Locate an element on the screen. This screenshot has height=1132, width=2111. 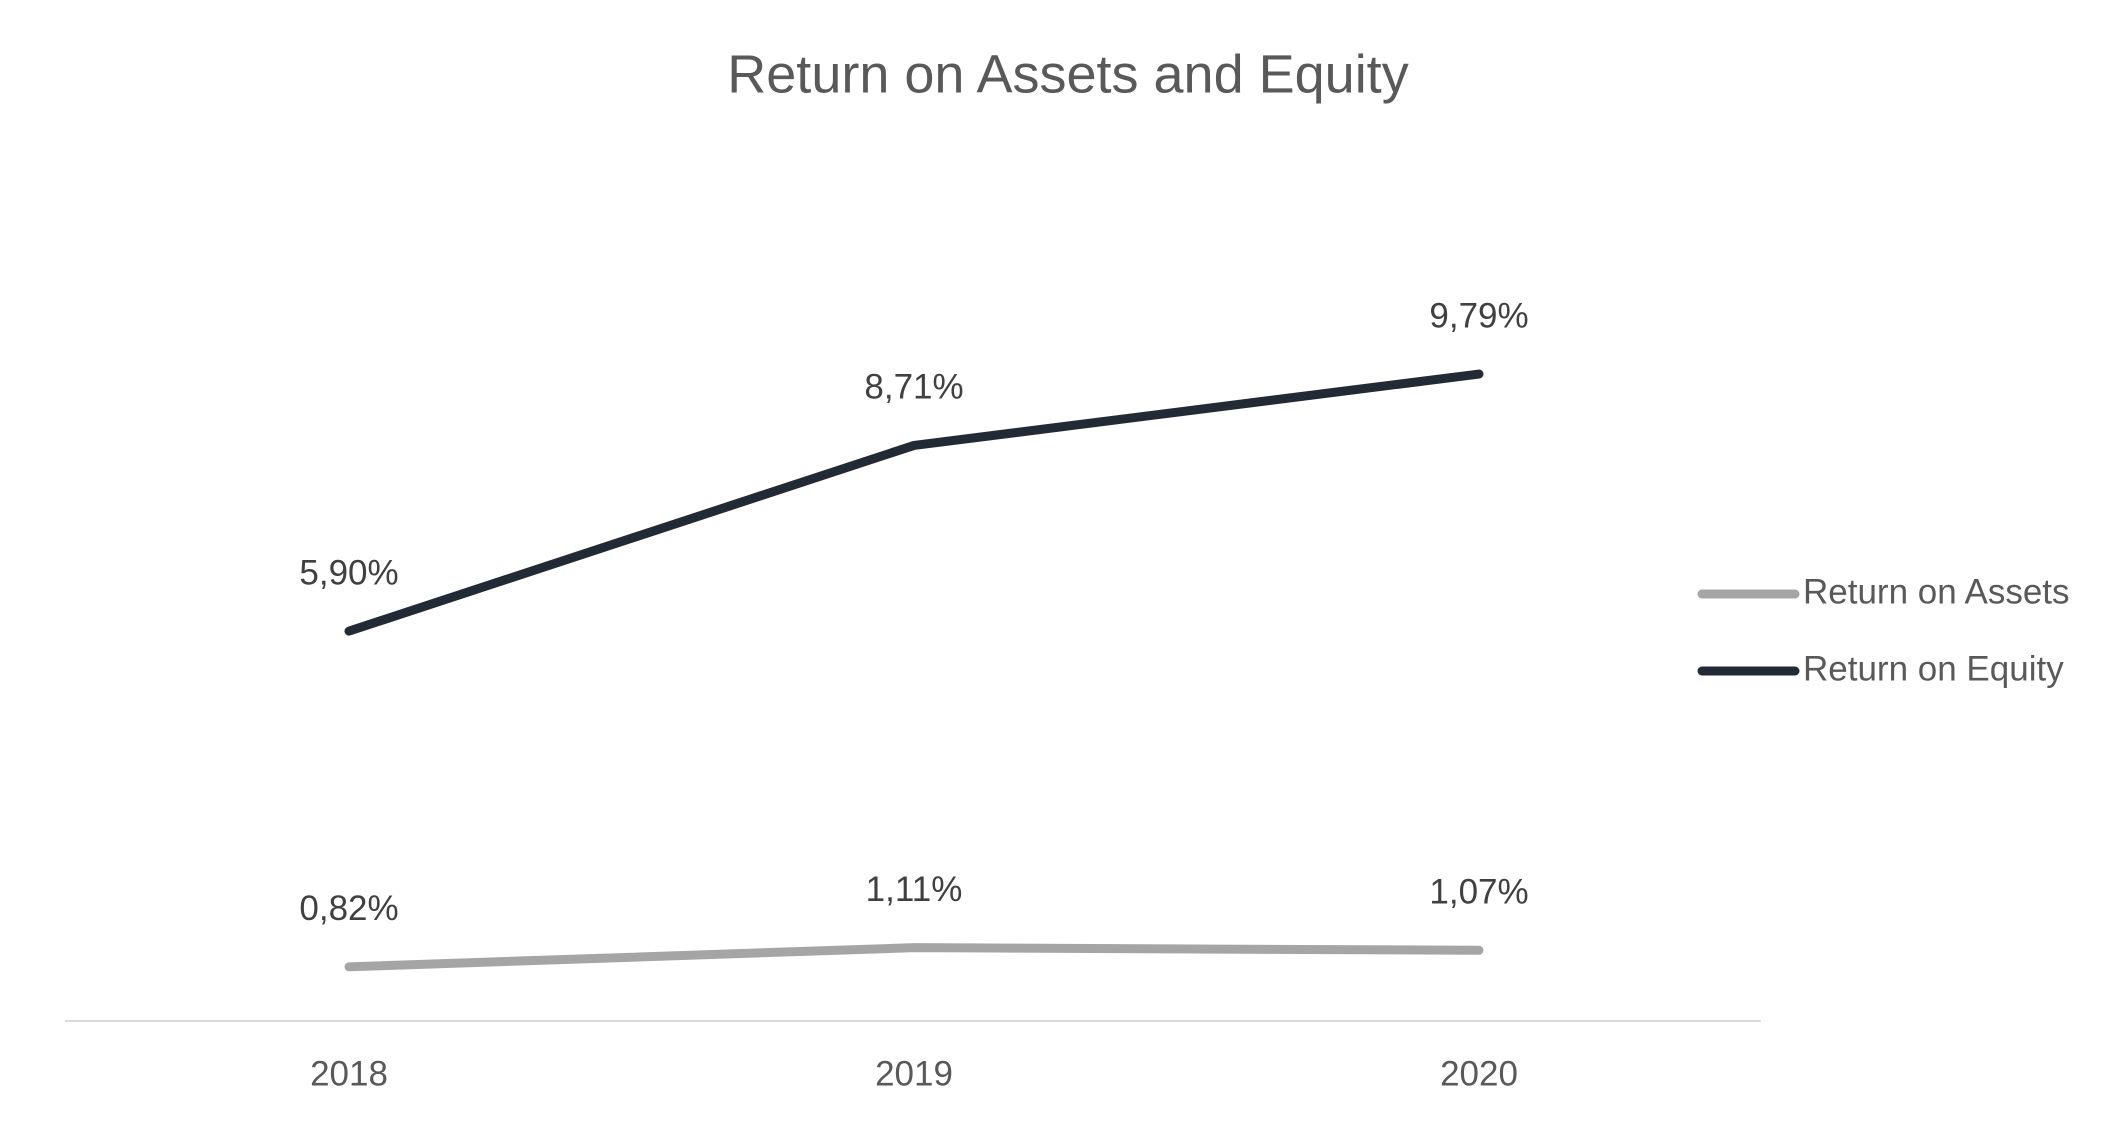
data-label: 1,07% is located at coordinates (1478, 892).